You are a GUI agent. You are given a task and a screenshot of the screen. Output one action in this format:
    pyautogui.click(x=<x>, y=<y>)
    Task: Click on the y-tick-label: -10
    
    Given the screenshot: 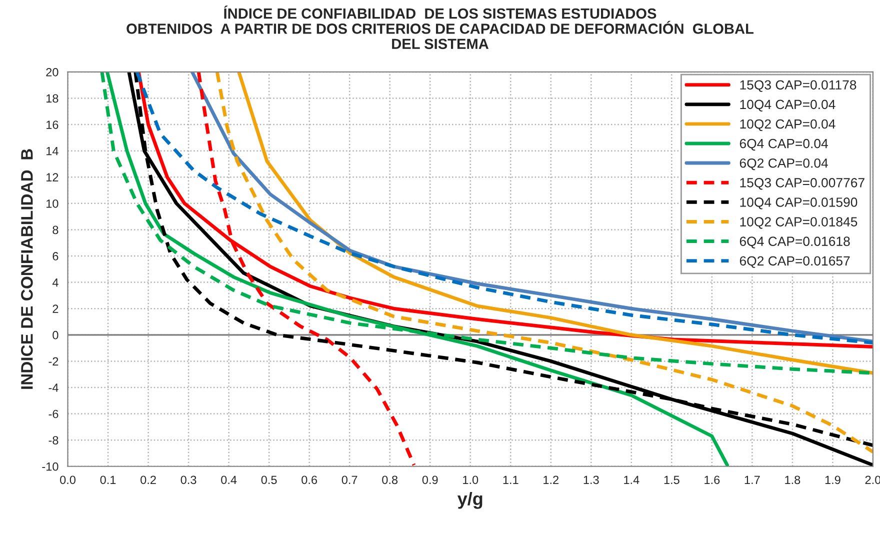 What is the action you would take?
    pyautogui.click(x=50, y=466)
    